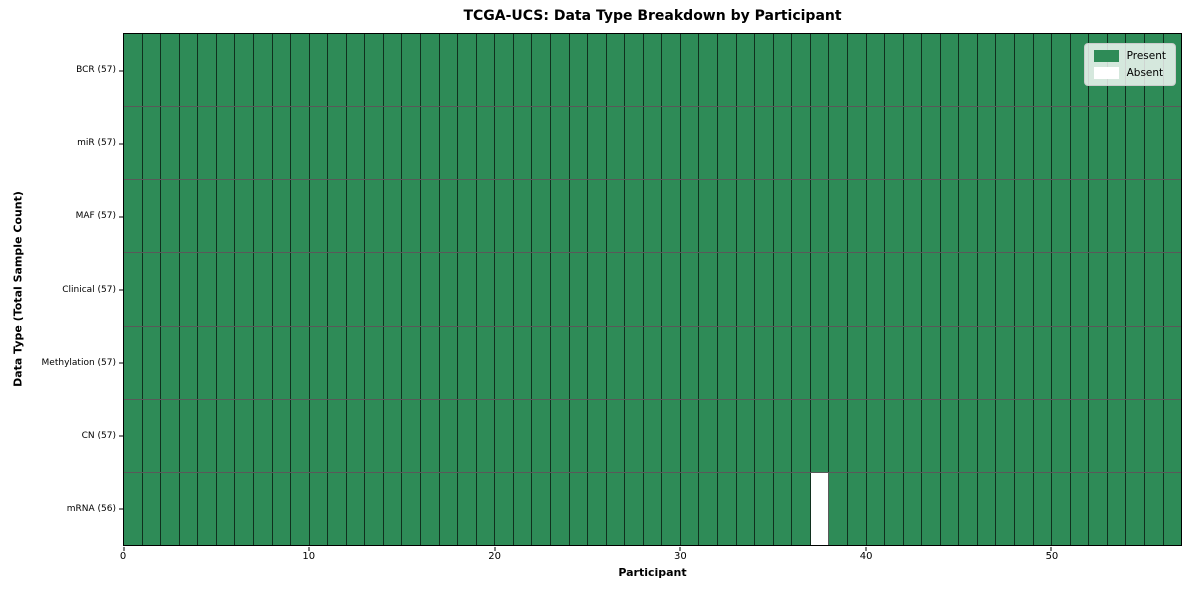 The height and width of the screenshot is (600, 1200). I want to click on x-tick-label: 50, so click(1052, 556).